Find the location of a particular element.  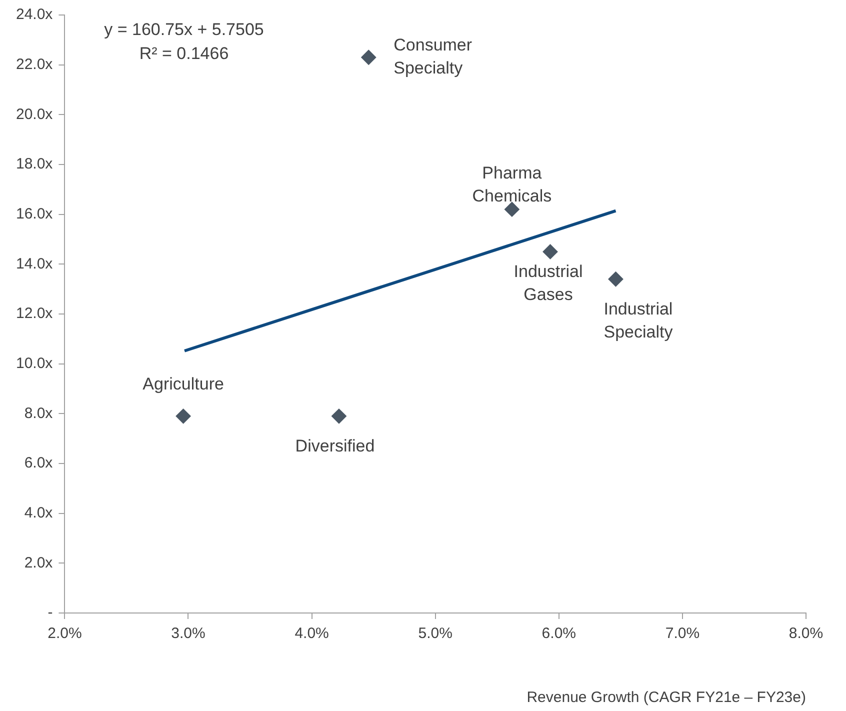

y-tick-label: 4.0x is located at coordinates (39, 513).